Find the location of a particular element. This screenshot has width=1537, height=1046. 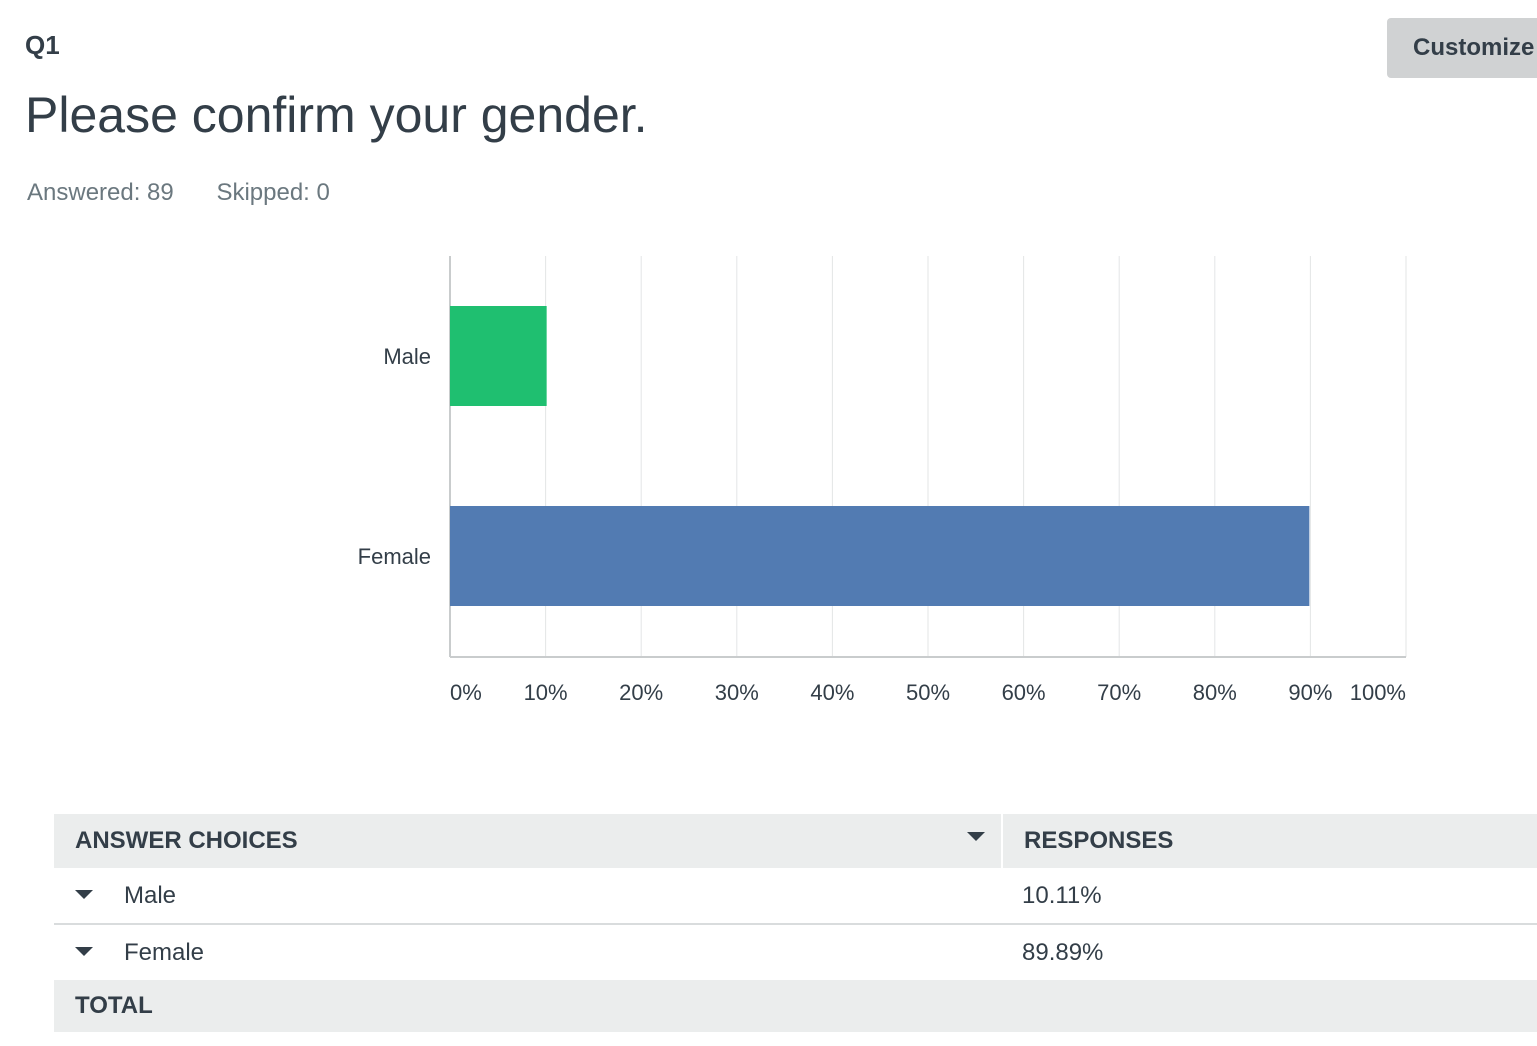

response-stats: Answered: 89 Skipped: 0 is located at coordinates (178, 193).